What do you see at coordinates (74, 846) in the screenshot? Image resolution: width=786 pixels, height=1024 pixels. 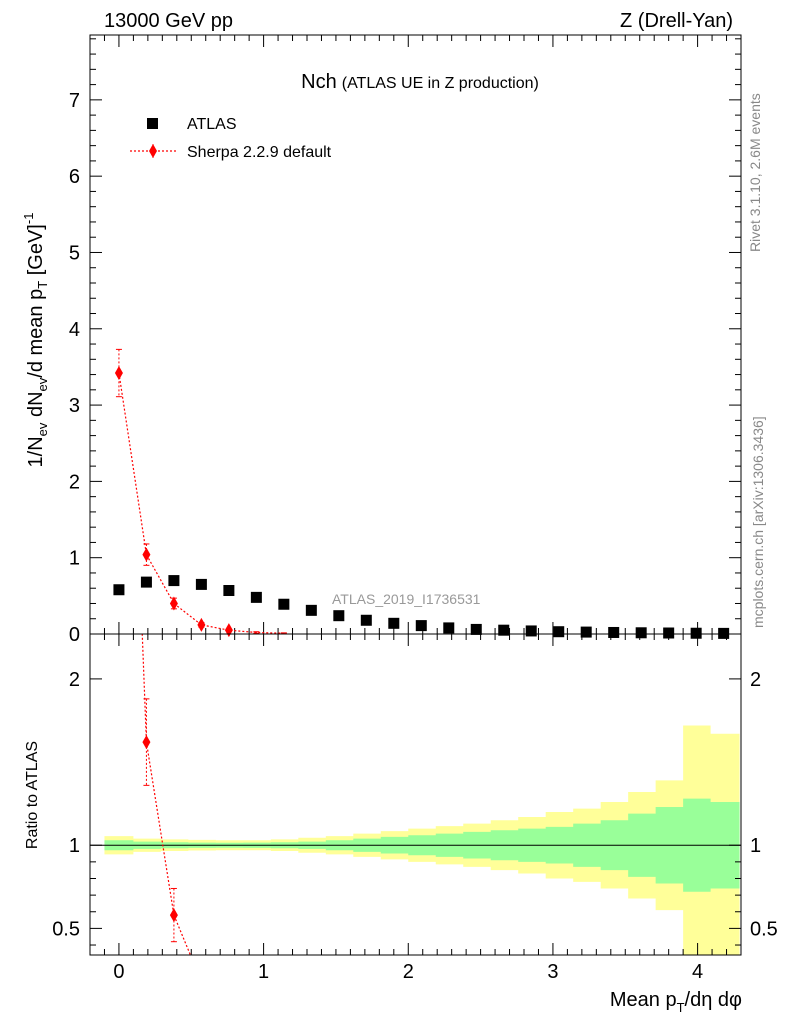 I see `ratio-y-tick-label: 1` at bounding box center [74, 846].